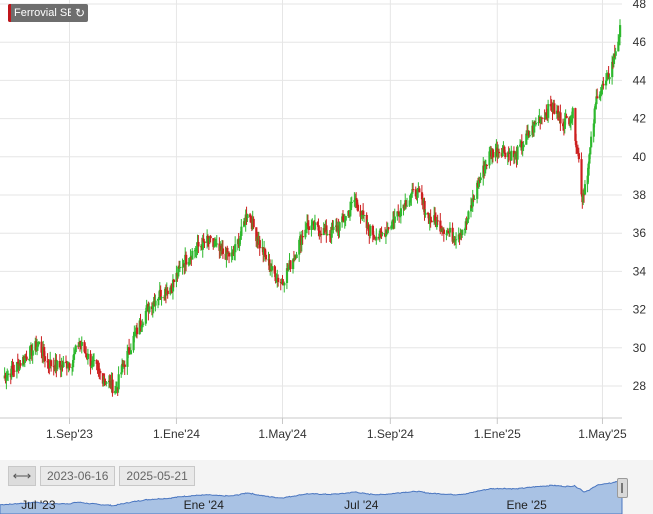 This screenshot has height=514, width=653. What do you see at coordinates (42, 13) in the screenshot?
I see `series-name: Ferrovial SE` at bounding box center [42, 13].